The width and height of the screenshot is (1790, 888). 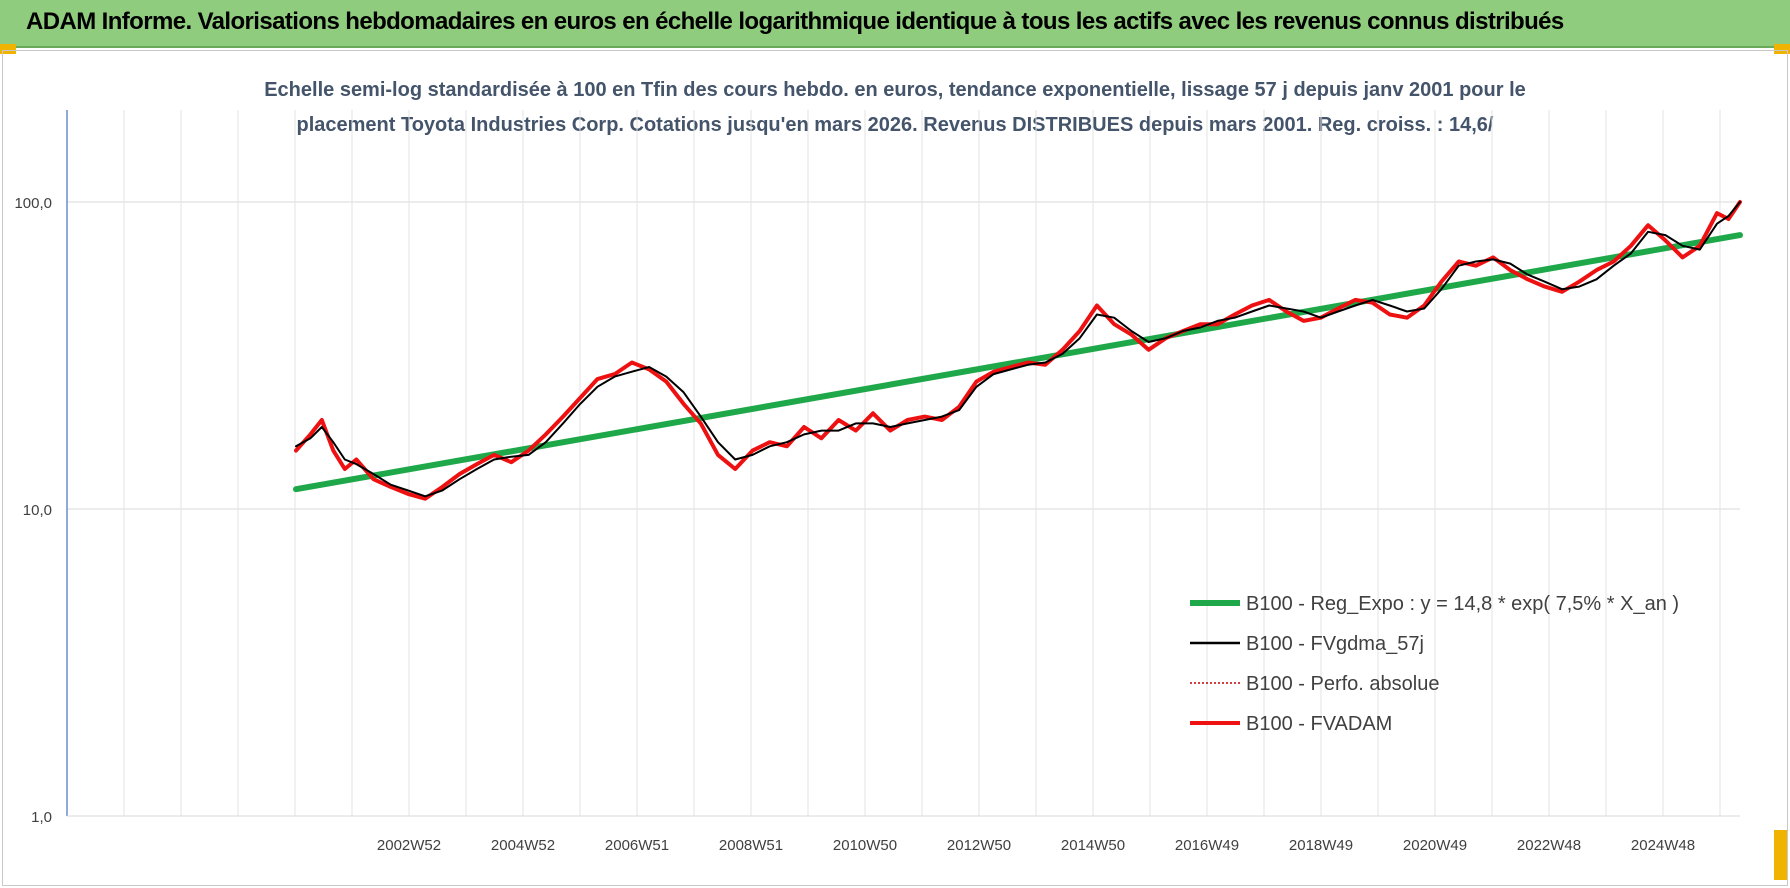 I want to click on x-tick-label: 2014W50, so click(x=1093, y=845).